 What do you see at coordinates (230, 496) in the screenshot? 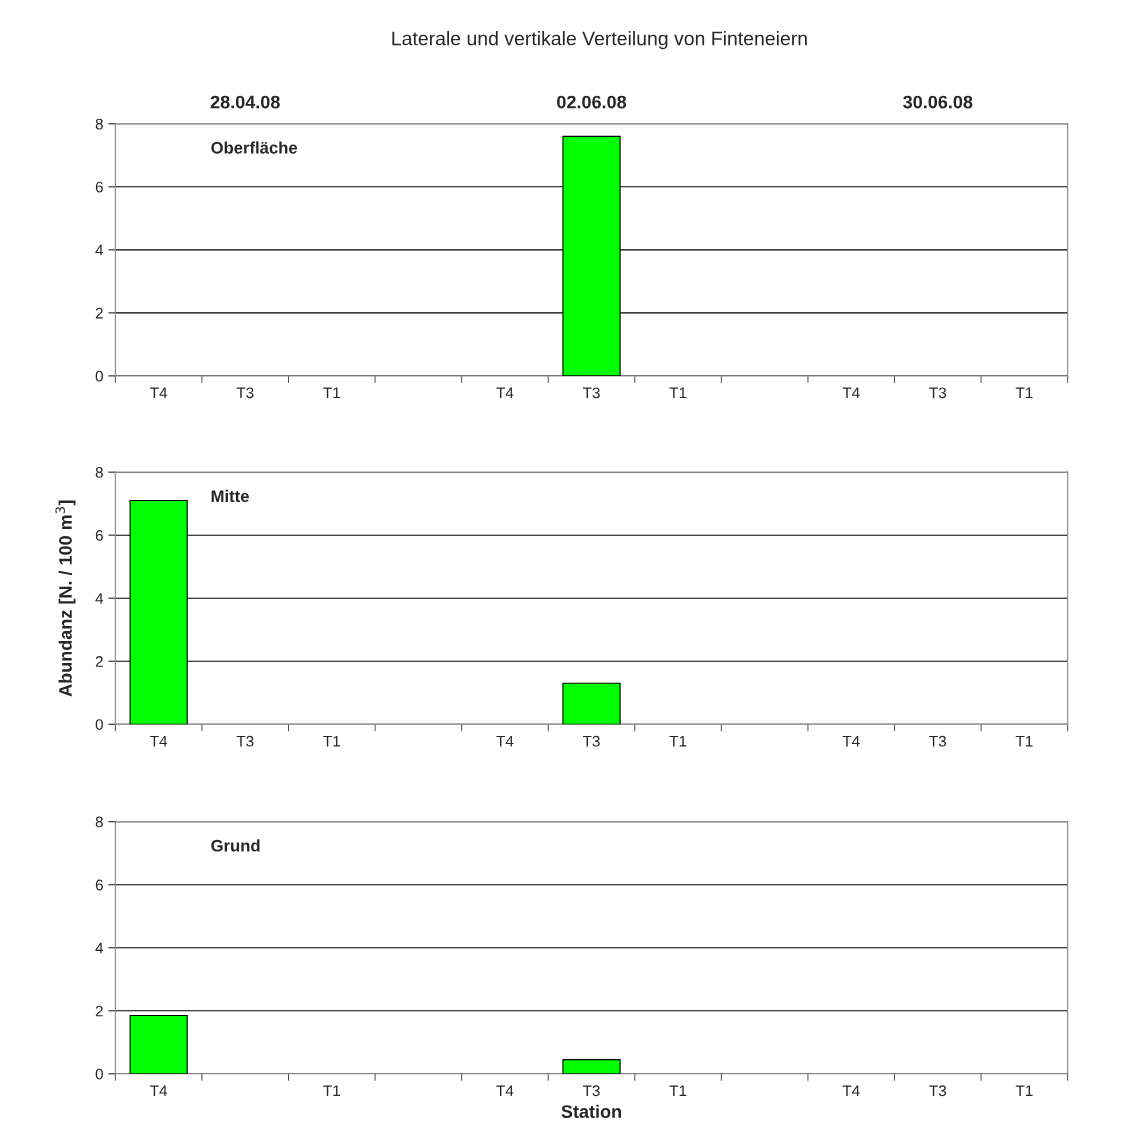
I see `text: Mitte` at bounding box center [230, 496].